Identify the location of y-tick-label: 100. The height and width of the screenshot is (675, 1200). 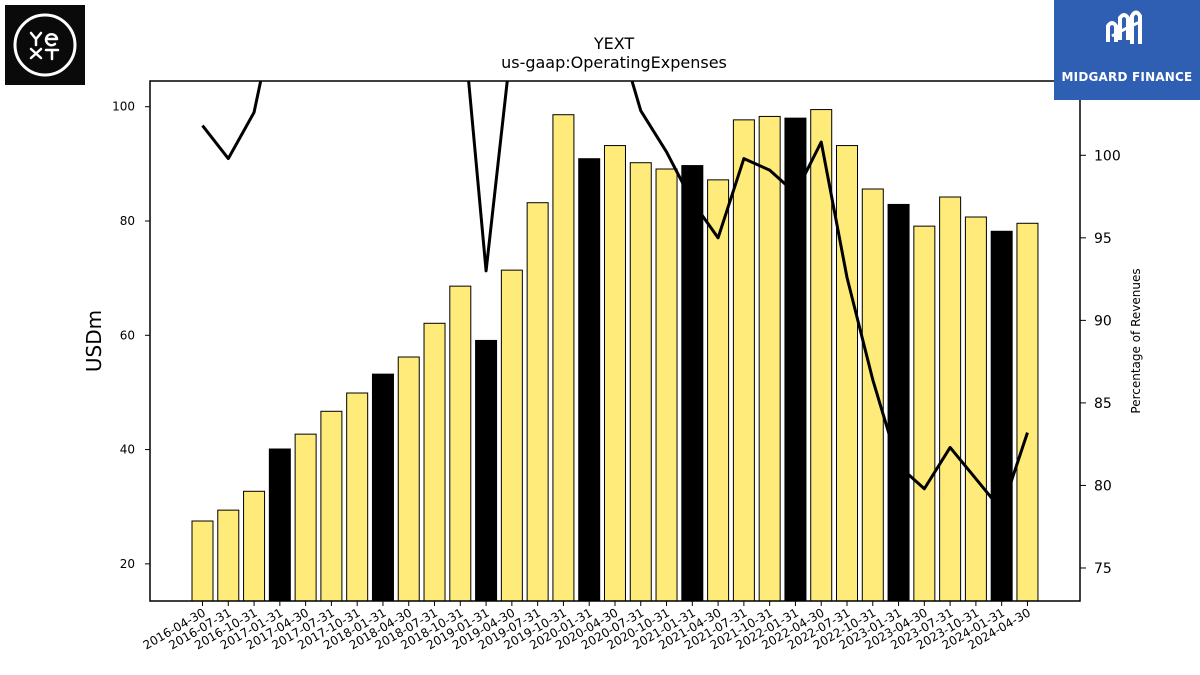
(123, 107).